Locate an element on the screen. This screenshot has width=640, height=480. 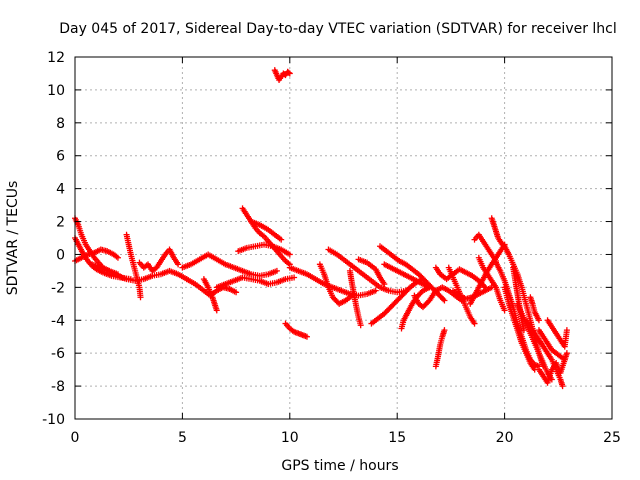
series-tr04 is located at coordinates (139, 272).